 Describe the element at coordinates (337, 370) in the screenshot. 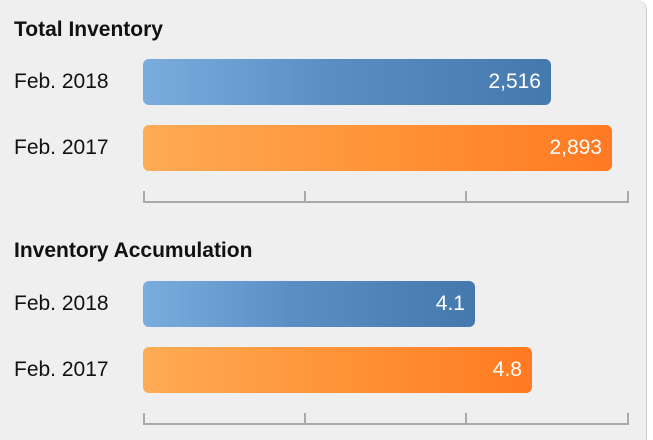

I see `bar-feb-2017: 4.8` at that location.